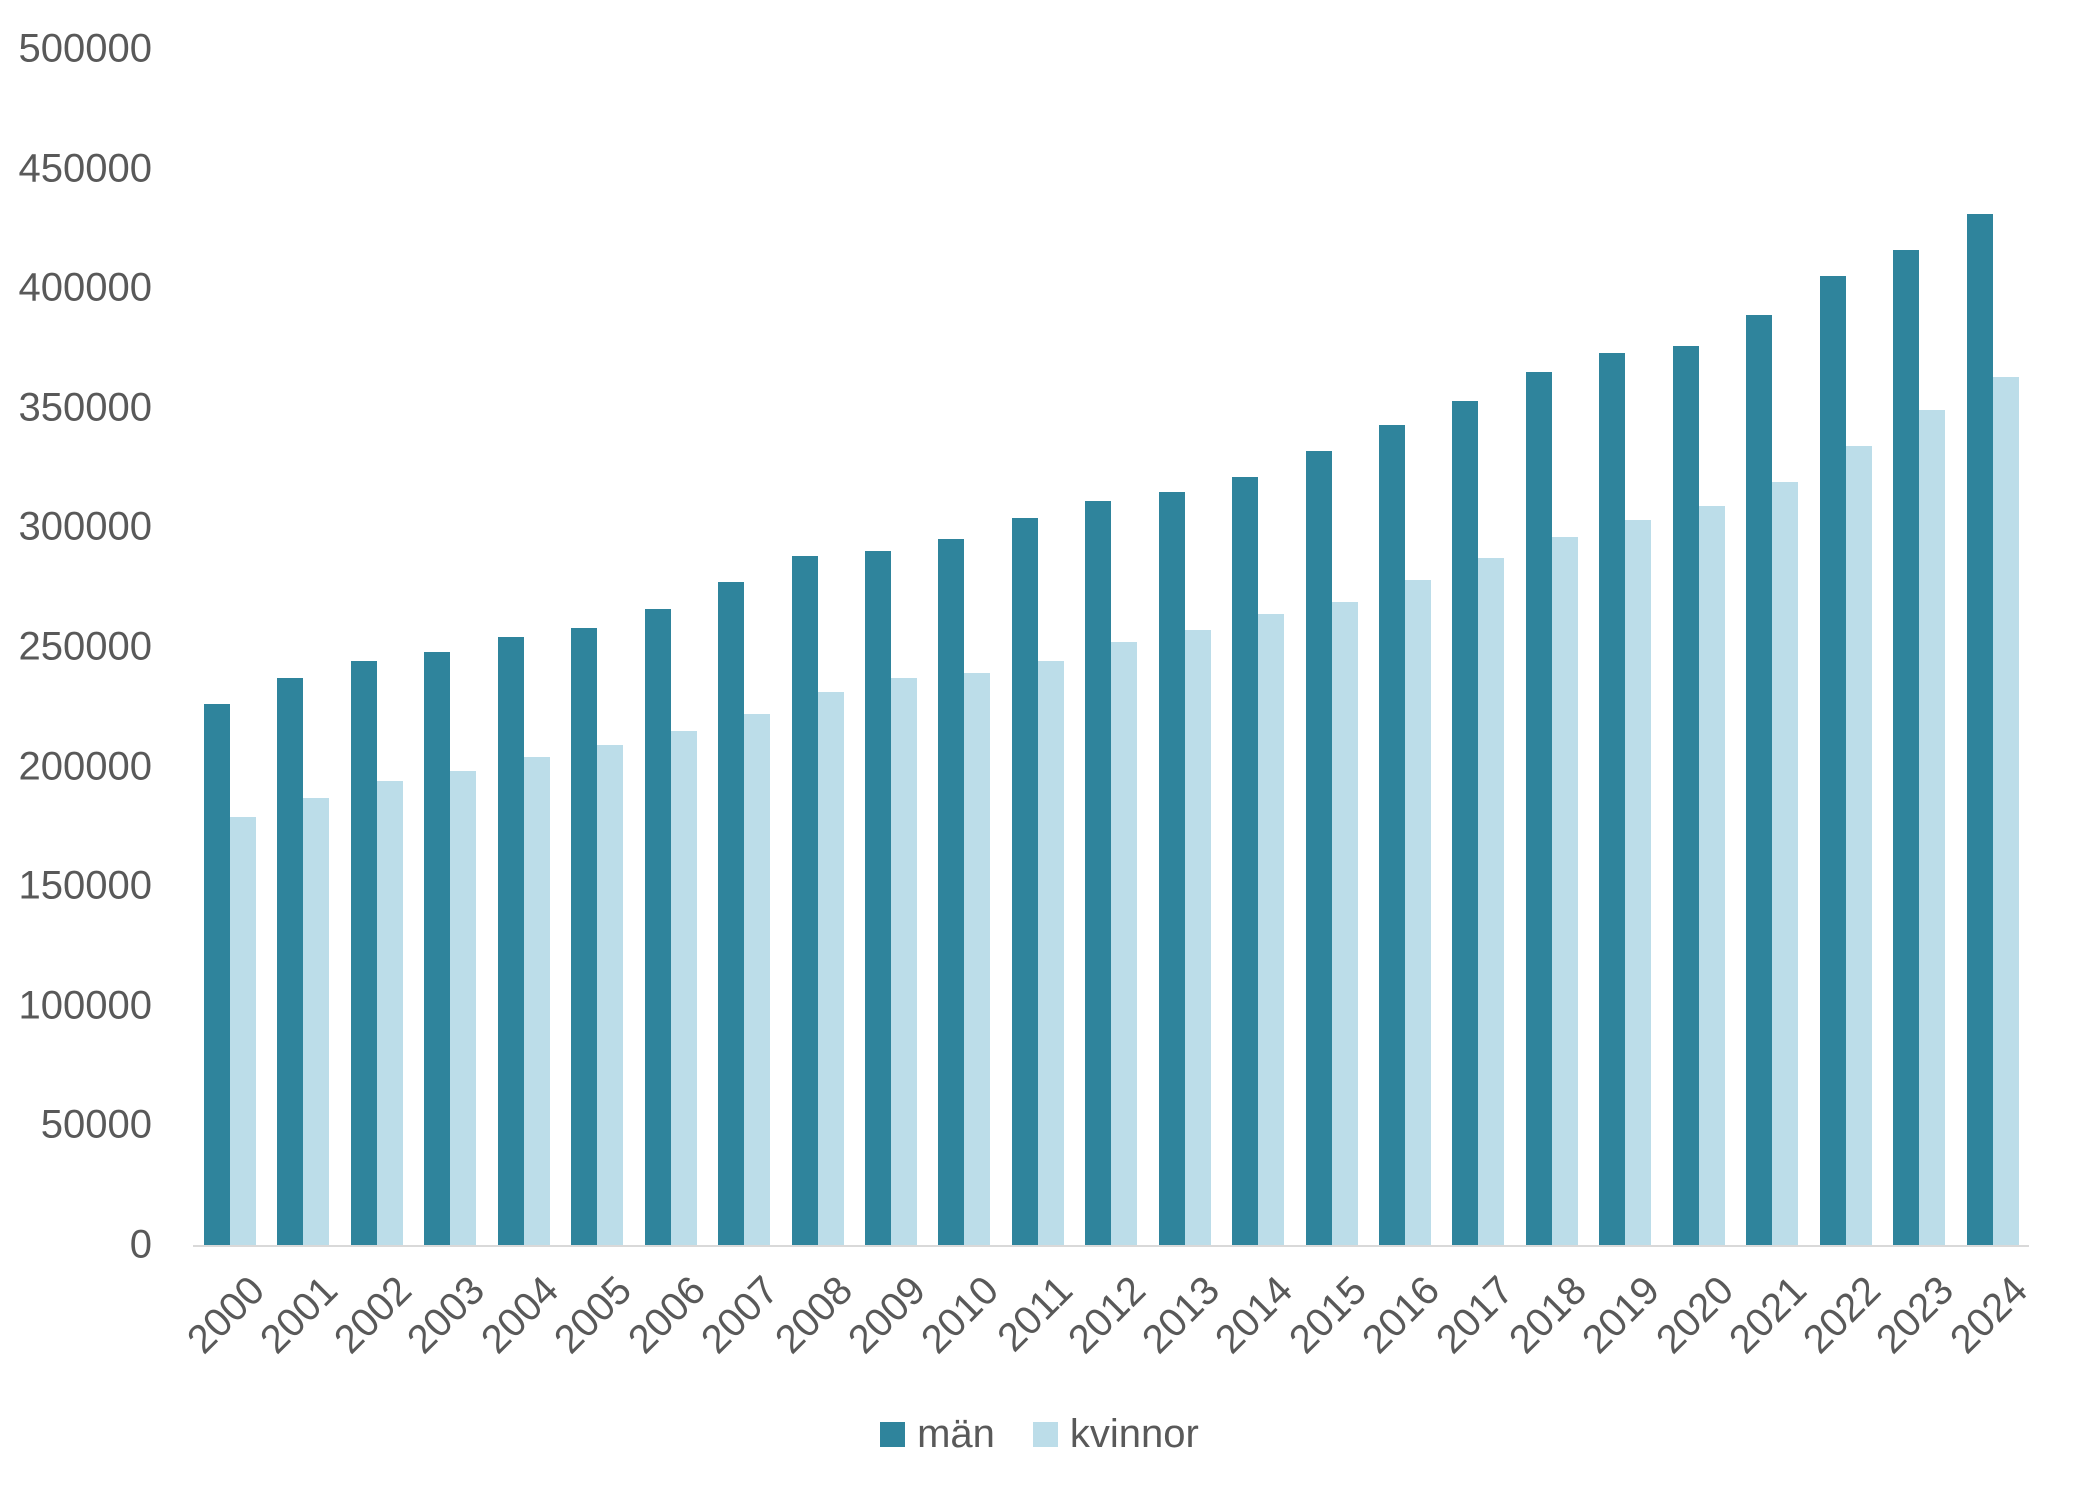  I want to click on bar-män-2003, so click(437, 948).